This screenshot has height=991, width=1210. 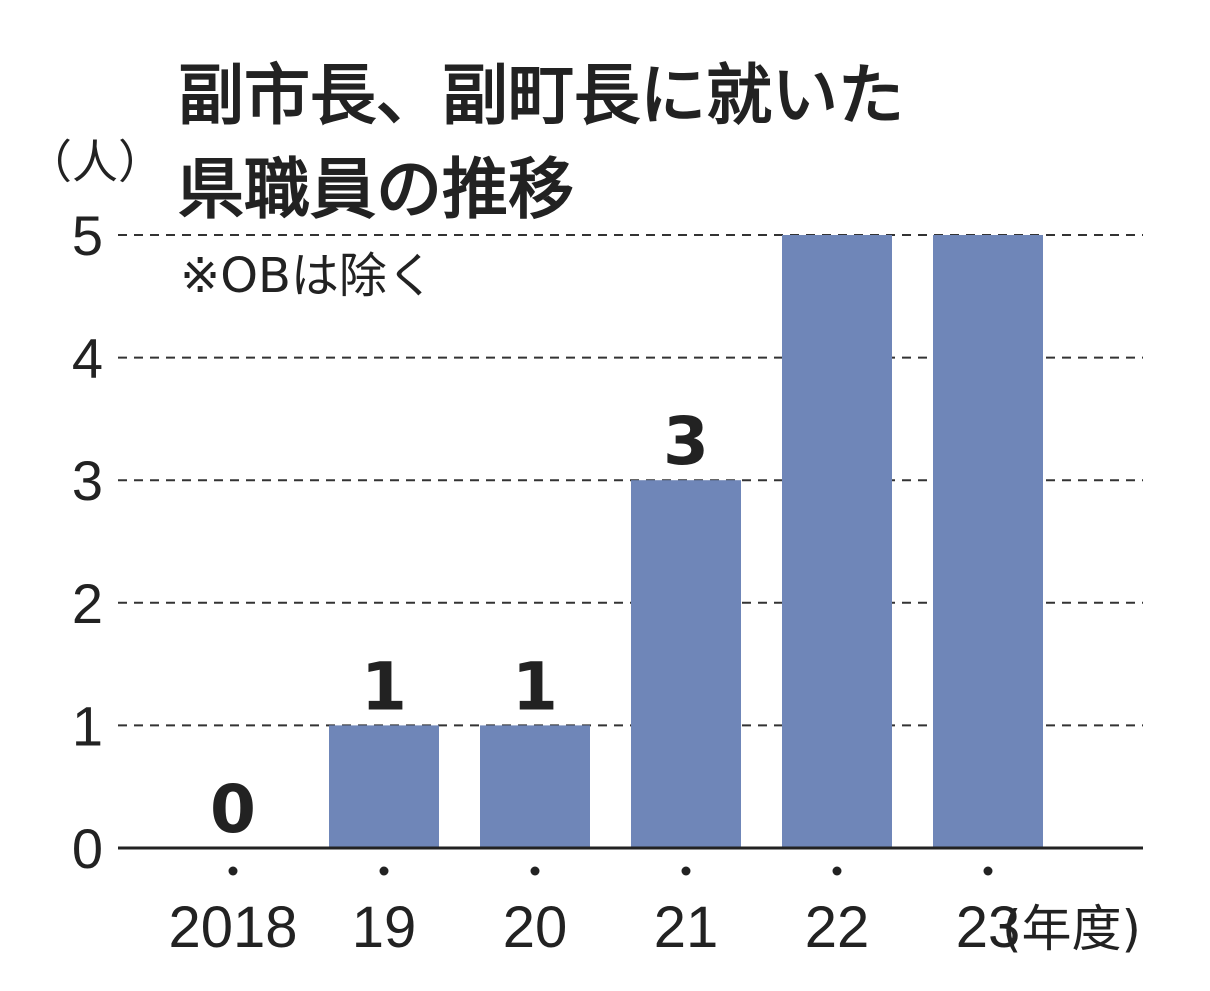 What do you see at coordinates (988, 927) in the screenshot?
I see `x-tick-label-23: 23` at bounding box center [988, 927].